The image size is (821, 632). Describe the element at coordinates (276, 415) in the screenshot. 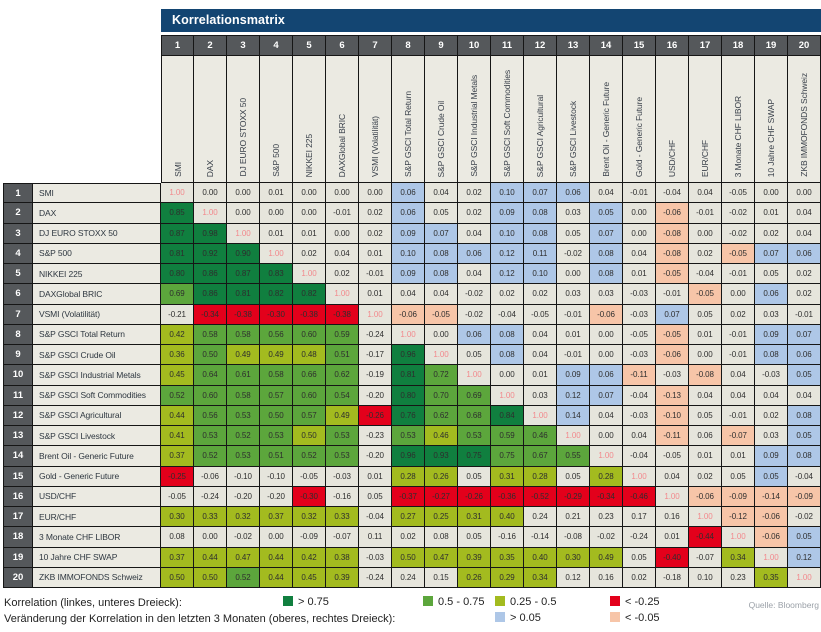

I see `matrix-cell: 0.50` at that location.